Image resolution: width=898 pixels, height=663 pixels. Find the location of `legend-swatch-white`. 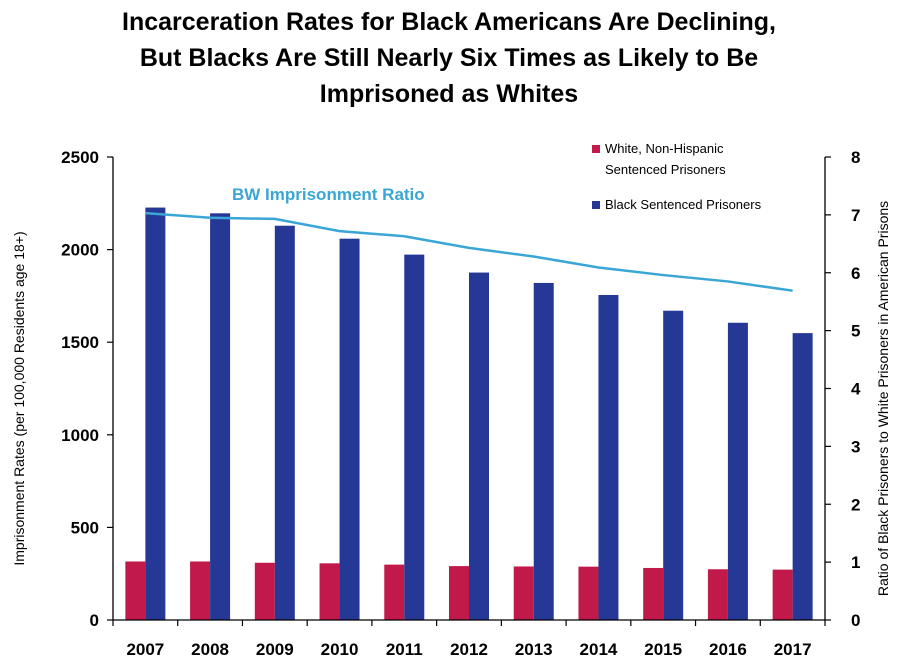

legend-swatch-white is located at coordinates (596, 149).